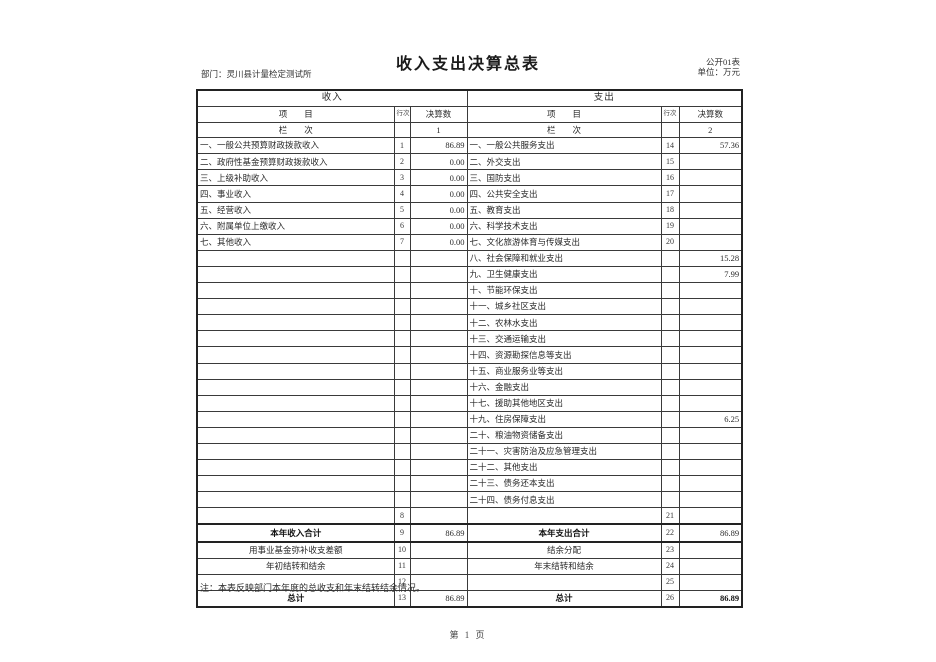  What do you see at coordinates (402, 178) in the screenshot?
I see `income-rownum-cell: 3` at bounding box center [402, 178].